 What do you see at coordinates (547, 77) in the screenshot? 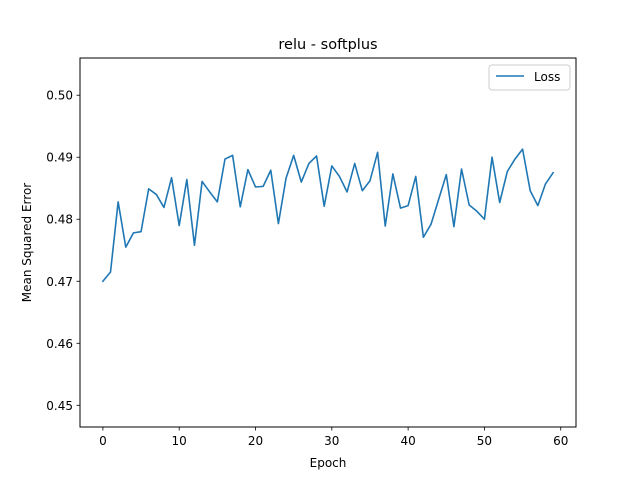
I see `legend-label-loss: Loss` at bounding box center [547, 77].